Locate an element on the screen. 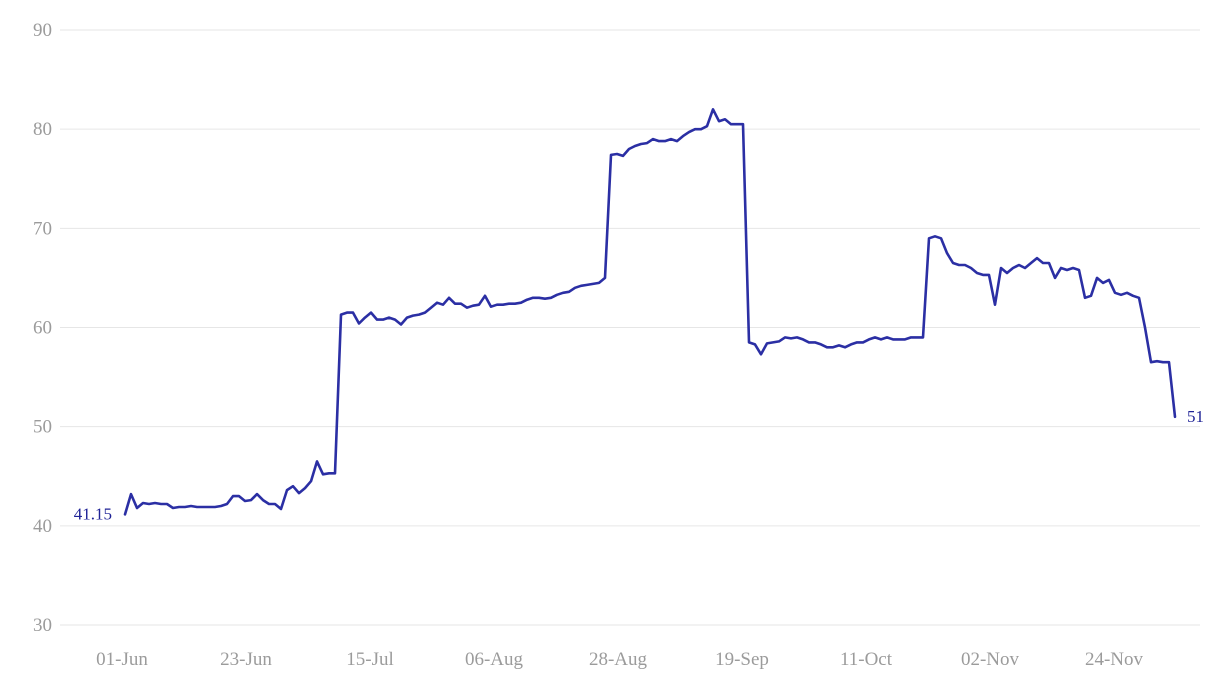 The image size is (1220, 682). x-axis-tick-label: 28-Aug is located at coordinates (618, 659).